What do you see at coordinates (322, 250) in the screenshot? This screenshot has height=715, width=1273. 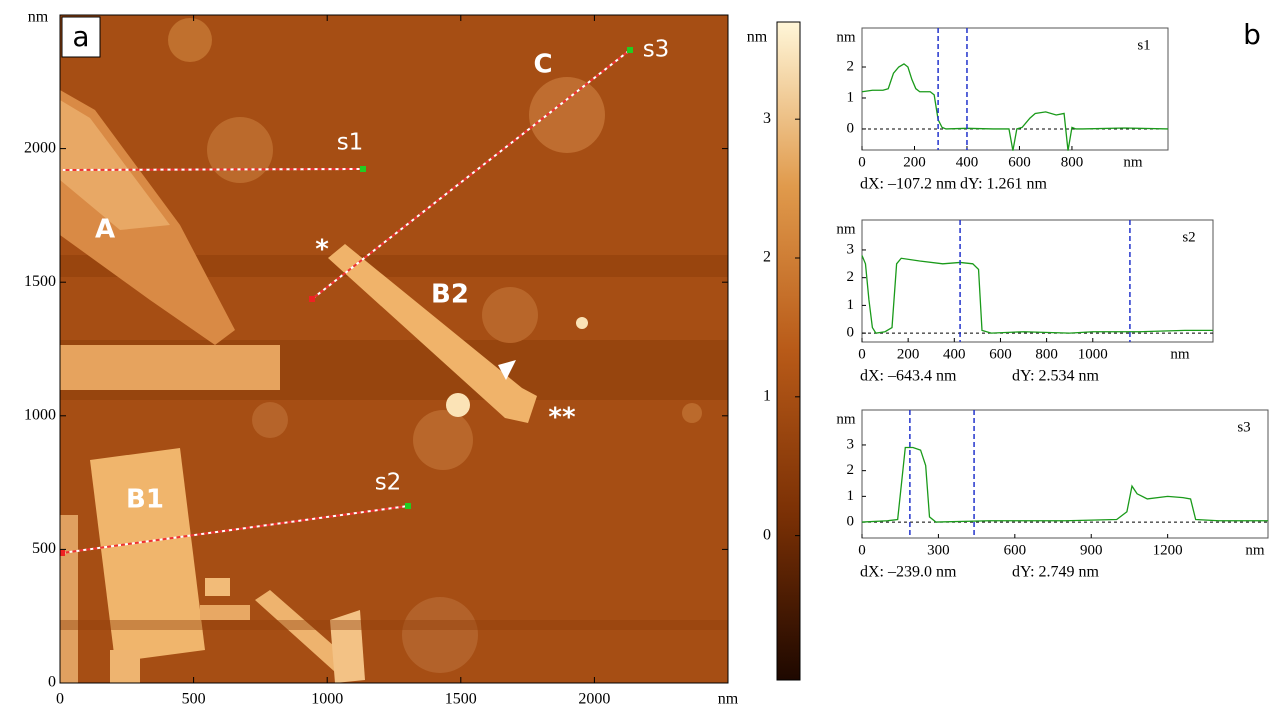 I see `annotation: *` at bounding box center [322, 250].